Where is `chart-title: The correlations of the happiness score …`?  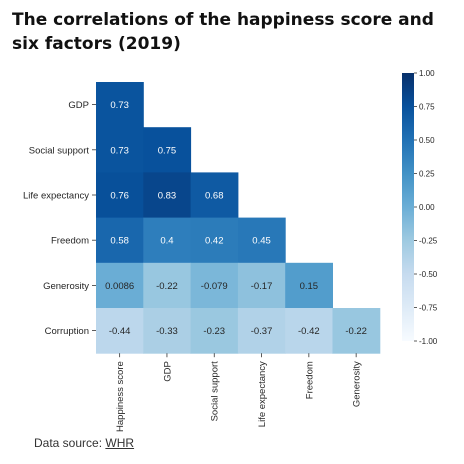 chart-title: The correlations of the happiness score … is located at coordinates (223, 32).